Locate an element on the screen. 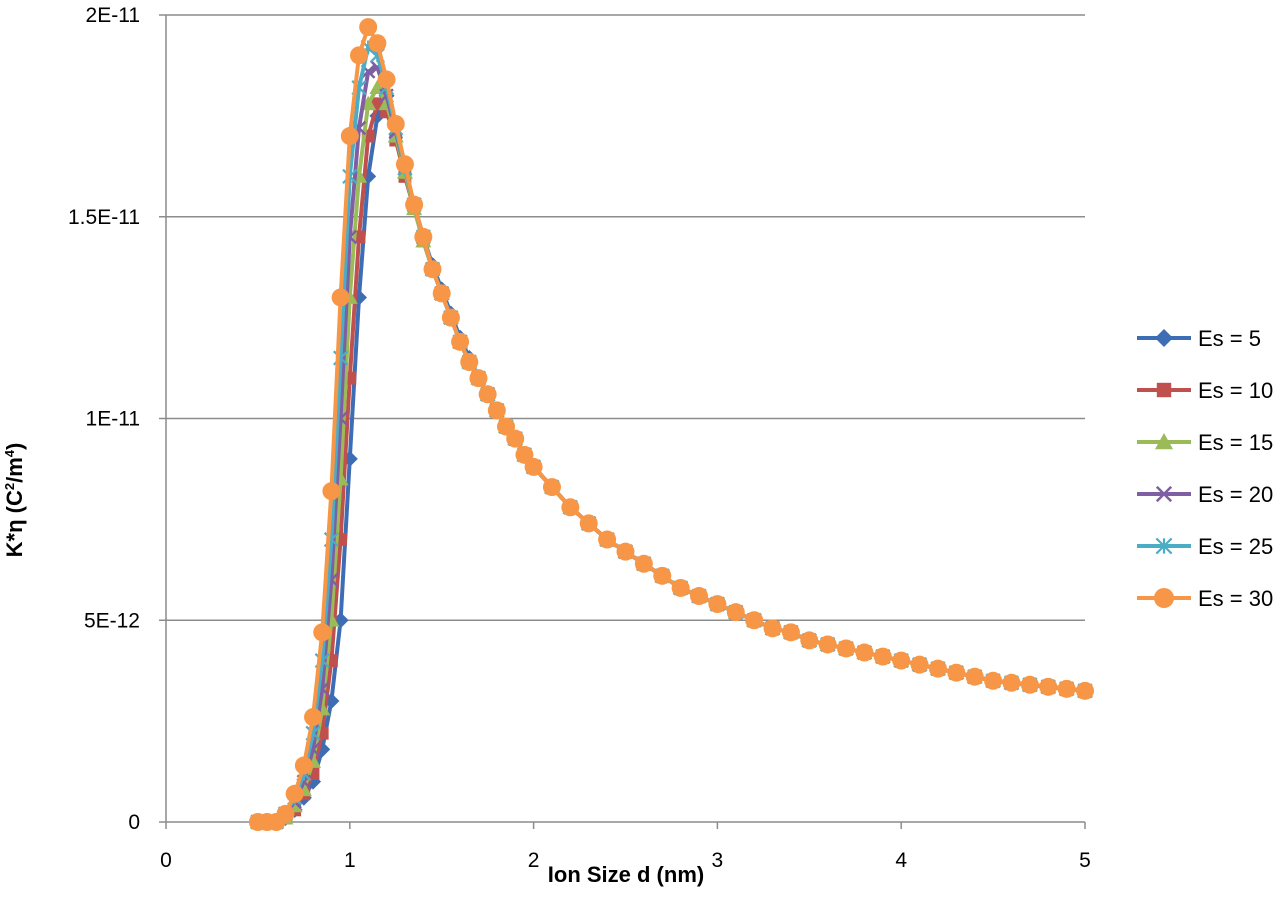 The image size is (1280, 920). legend-item: Es = 30 is located at coordinates (1205, 598).